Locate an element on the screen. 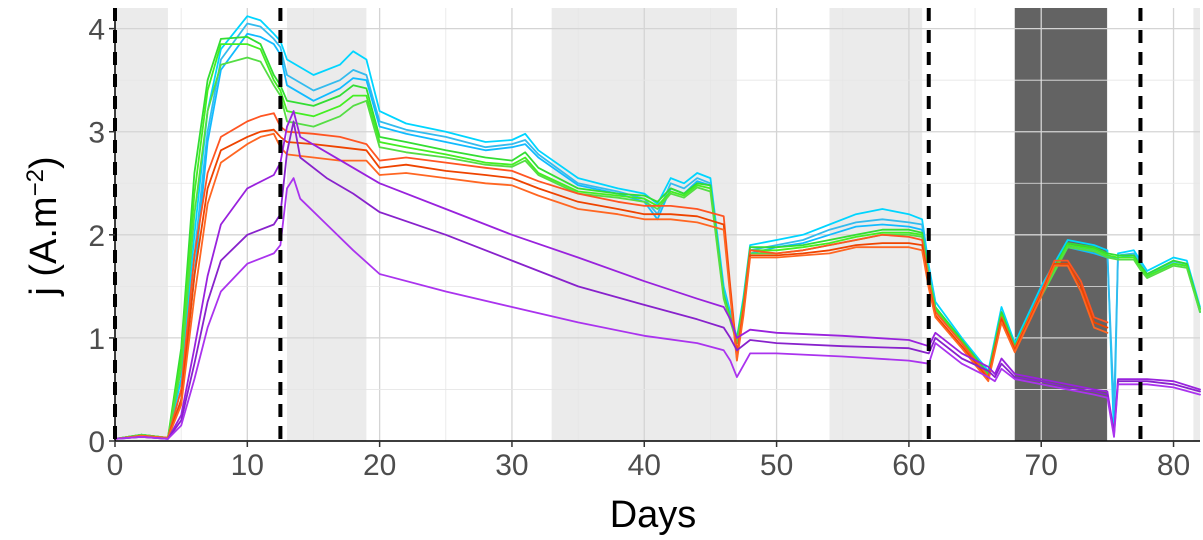 The image size is (1203, 540). x-tick-label: 60 is located at coordinates (908, 465).